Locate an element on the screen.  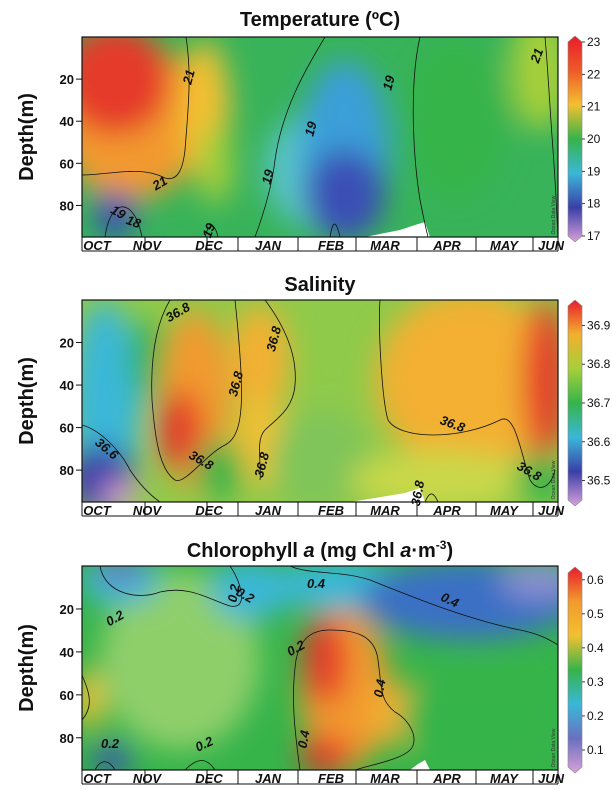
chlorophyll-contour-labels: 0.20.20.20.2 0.40.40.40.40.2 0.2 is located at coordinates (281, 665).